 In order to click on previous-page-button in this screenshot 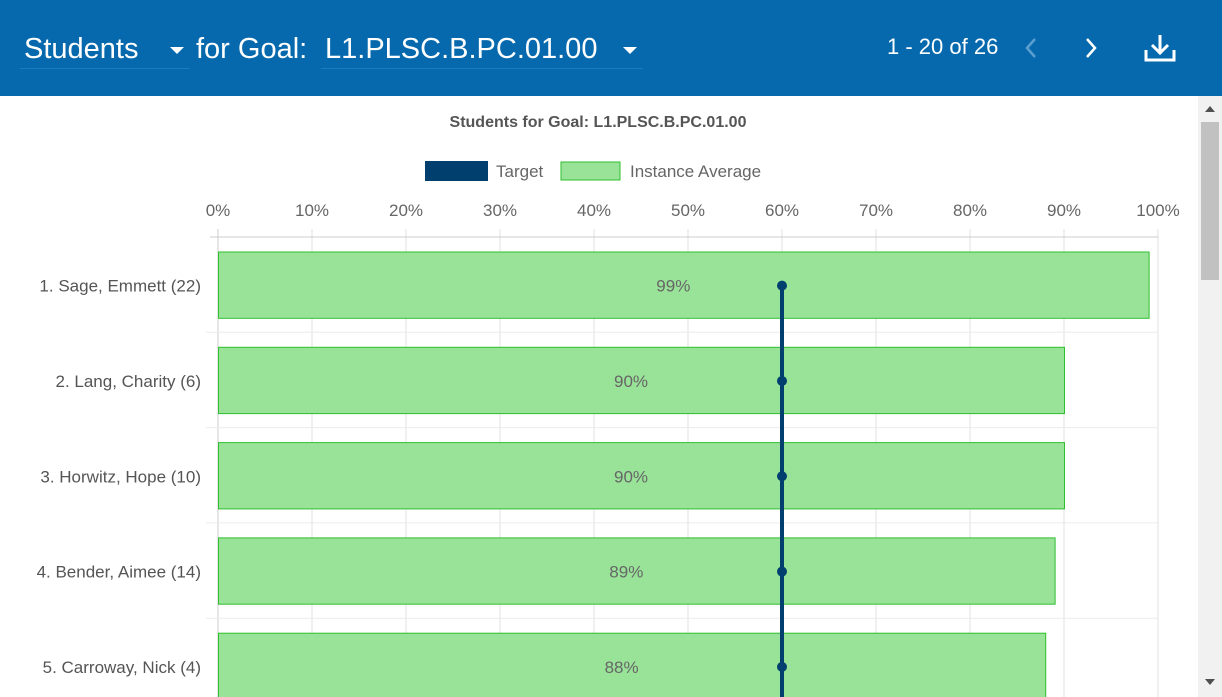, I will do `click(1032, 48)`.